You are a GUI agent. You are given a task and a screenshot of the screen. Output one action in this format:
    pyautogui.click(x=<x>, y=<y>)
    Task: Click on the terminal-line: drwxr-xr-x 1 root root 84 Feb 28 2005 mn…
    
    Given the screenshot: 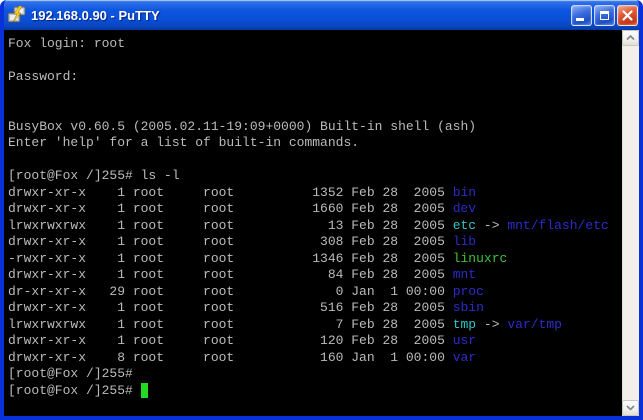 What is the action you would take?
    pyautogui.click(x=242, y=274)
    